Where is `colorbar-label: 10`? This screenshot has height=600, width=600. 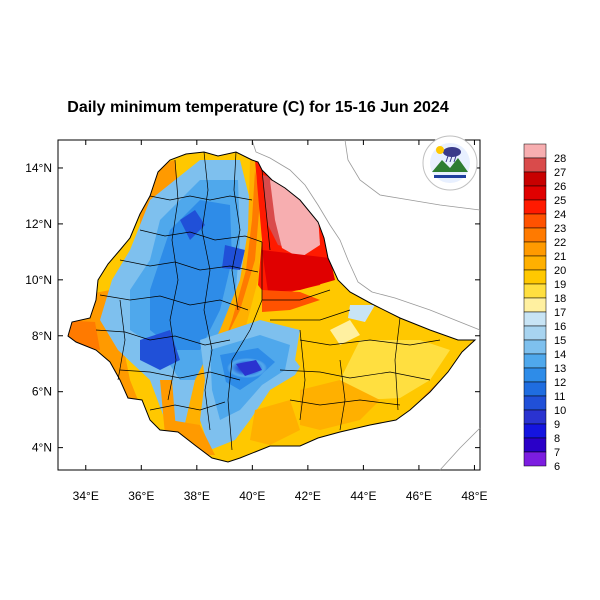
colorbar-label: 10 is located at coordinates (560, 411).